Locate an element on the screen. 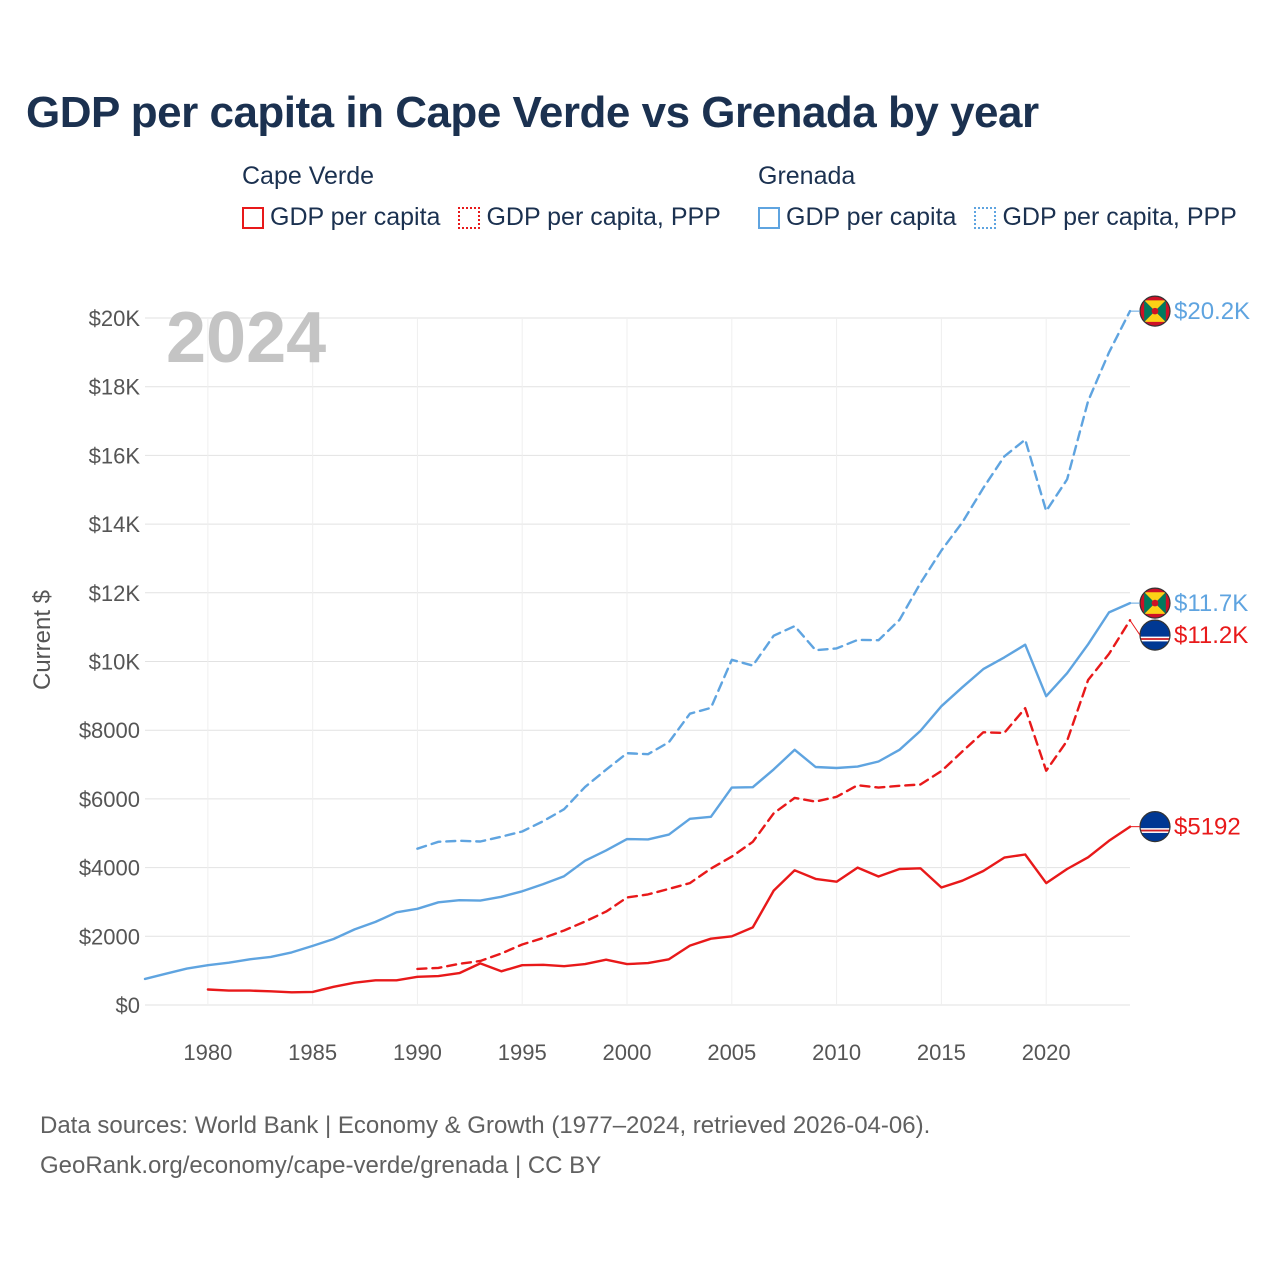 This screenshot has height=1280, width=1280. legend-item-grenada-gdp: GDP per capita is located at coordinates (857, 217).